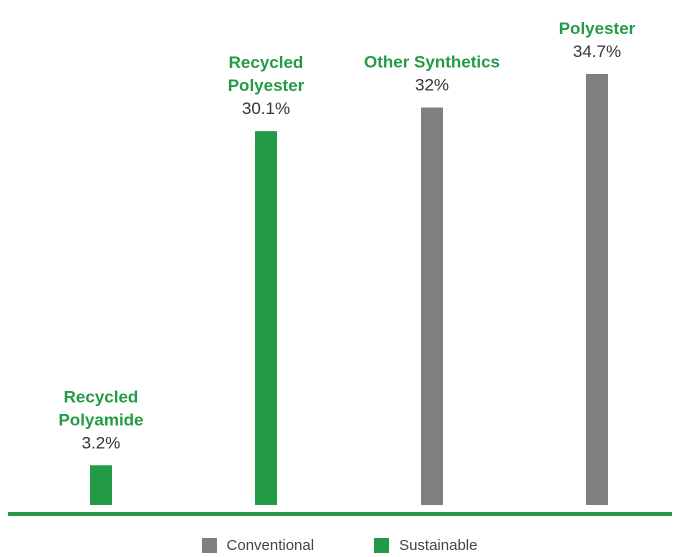 The image size is (679, 557). Describe the element at coordinates (209, 545) in the screenshot. I see `legend-swatch-conventional` at that location.